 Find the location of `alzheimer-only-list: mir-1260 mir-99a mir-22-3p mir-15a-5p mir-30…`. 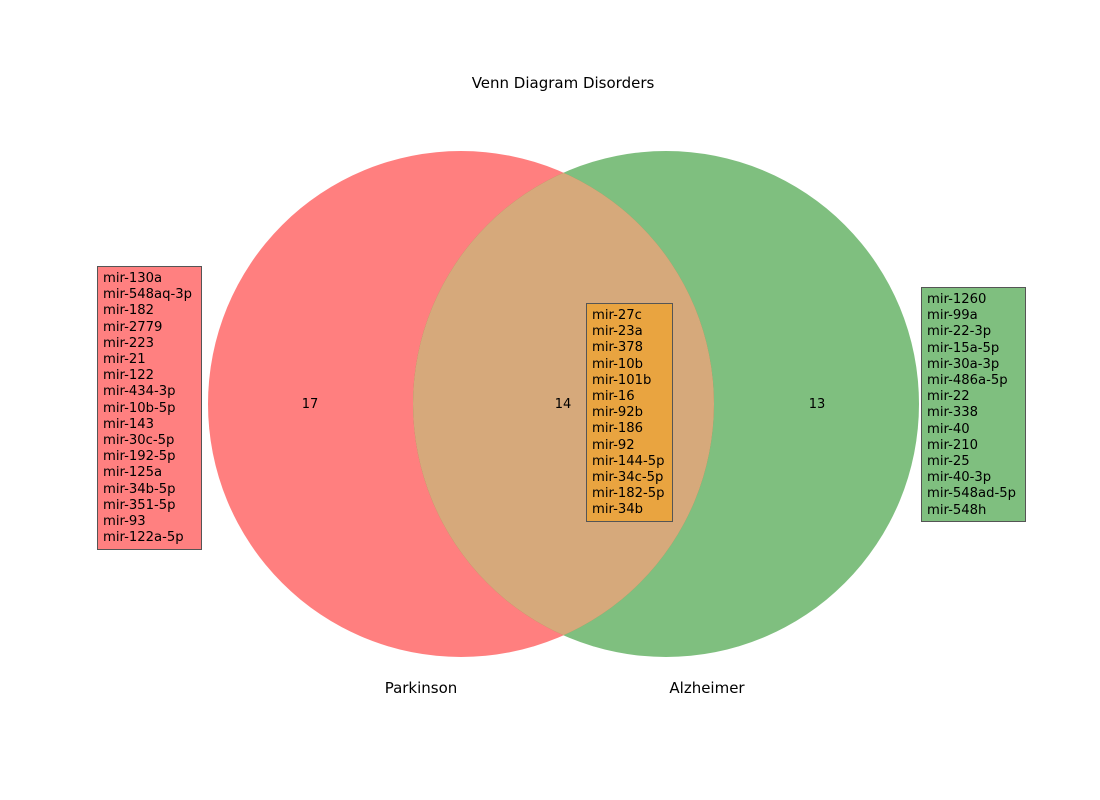

alzheimer-only-list: mir-1260 mir-99a mir-22-3p mir-15a-5p mir-30… is located at coordinates (973, 404).